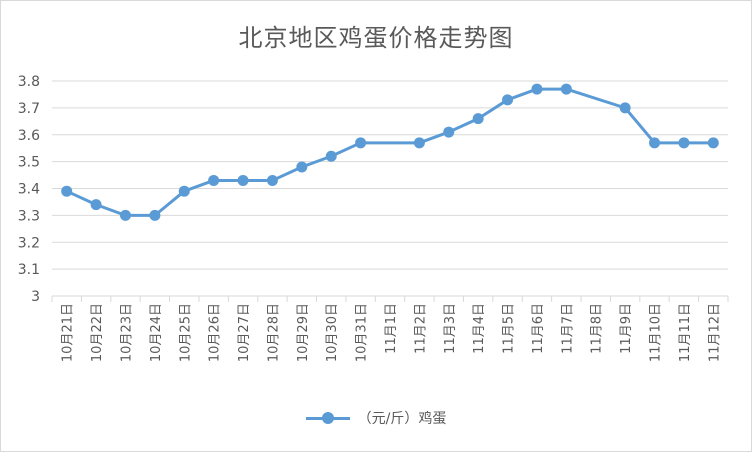 The width and height of the screenshot is (752, 452). Describe the element at coordinates (685, 332) in the screenshot. I see `x-tick-label: 11月11日` at that location.